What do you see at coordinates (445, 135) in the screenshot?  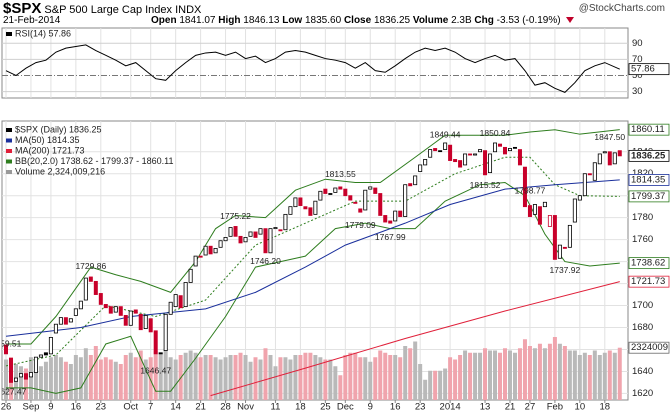 I see `price-annotation: 1849.44` at bounding box center [445, 135].